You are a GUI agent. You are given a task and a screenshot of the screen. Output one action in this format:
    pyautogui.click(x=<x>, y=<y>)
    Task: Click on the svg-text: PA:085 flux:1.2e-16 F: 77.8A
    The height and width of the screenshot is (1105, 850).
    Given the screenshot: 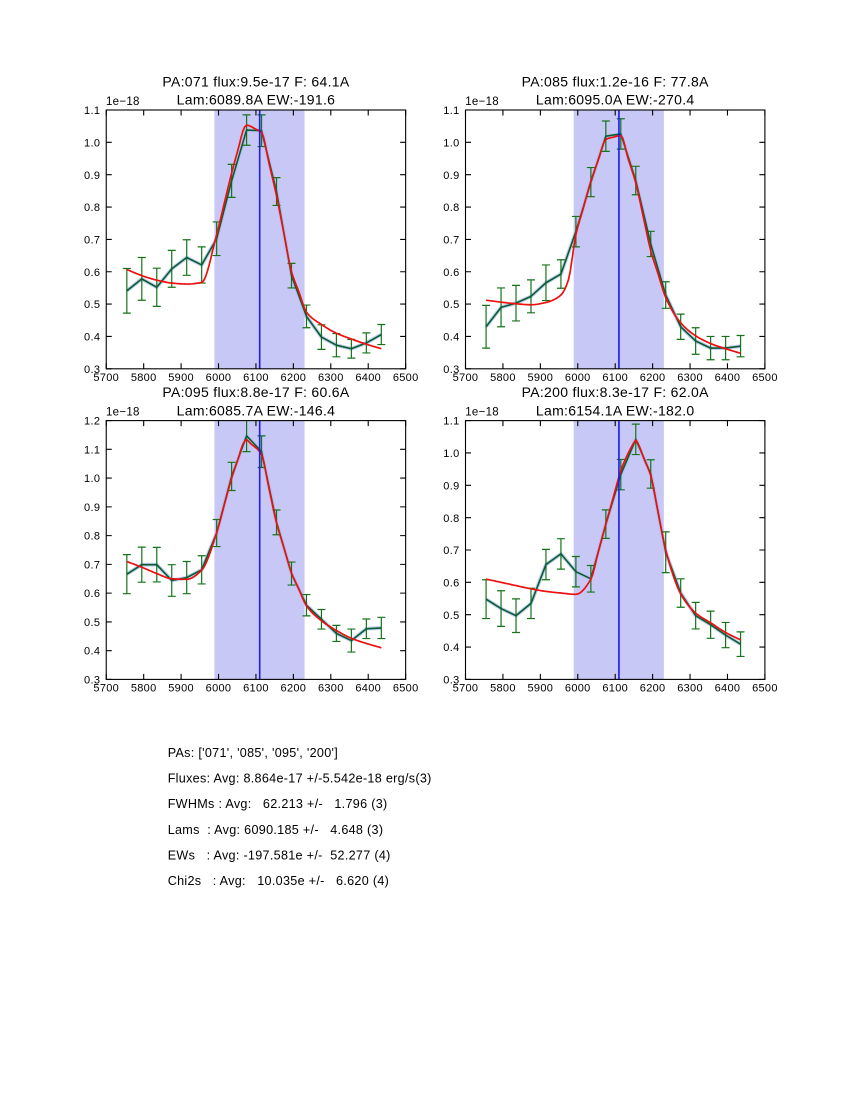 What is the action you would take?
    pyautogui.click(x=616, y=81)
    